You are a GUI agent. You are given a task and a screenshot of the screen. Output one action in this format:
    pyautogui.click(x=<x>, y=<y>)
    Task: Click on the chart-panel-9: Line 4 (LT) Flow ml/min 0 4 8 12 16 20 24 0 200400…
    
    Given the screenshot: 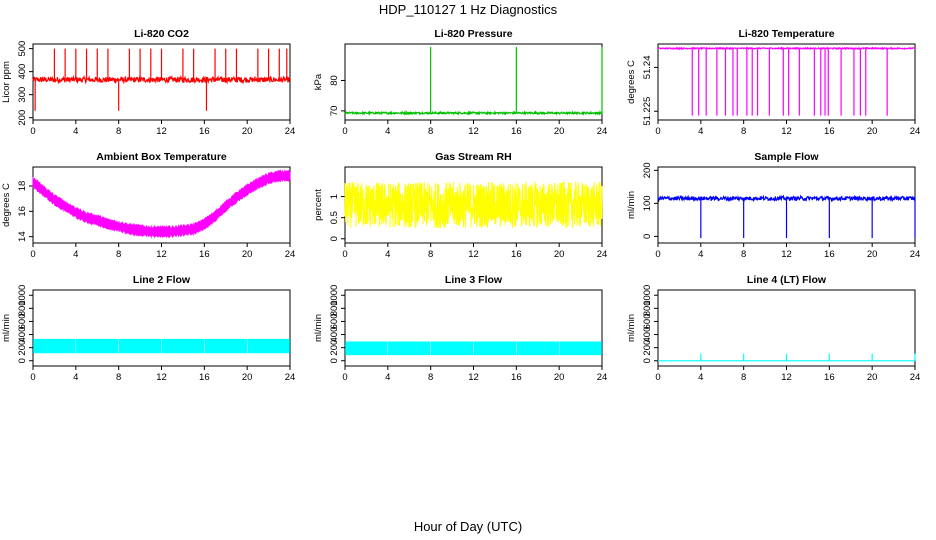 What is the action you would take?
    pyautogui.click(x=773, y=328)
    